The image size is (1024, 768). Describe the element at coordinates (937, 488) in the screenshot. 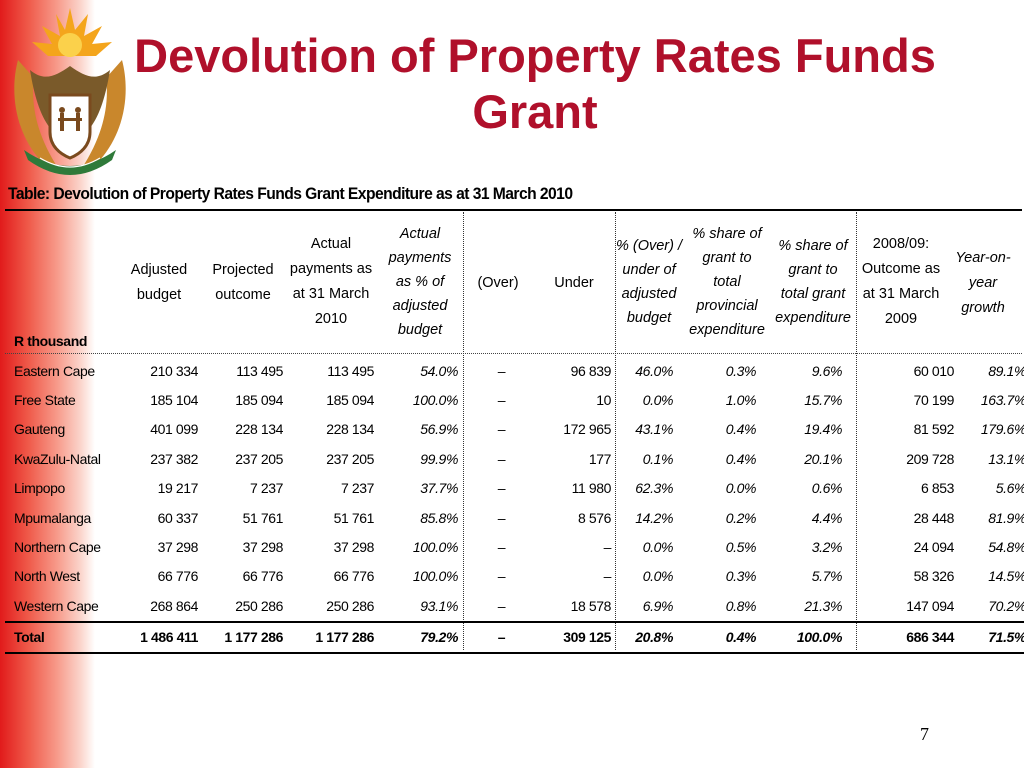

I see `cell-outcome-2008: 6 853` at that location.